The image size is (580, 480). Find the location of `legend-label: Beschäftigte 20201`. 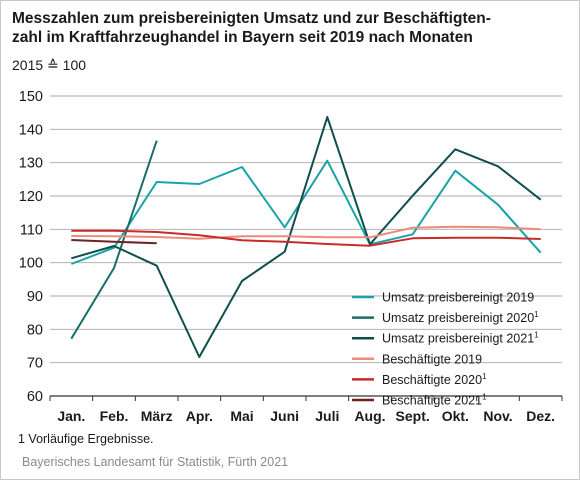

legend-label: Beschäftigte 20201 is located at coordinates (434, 379).